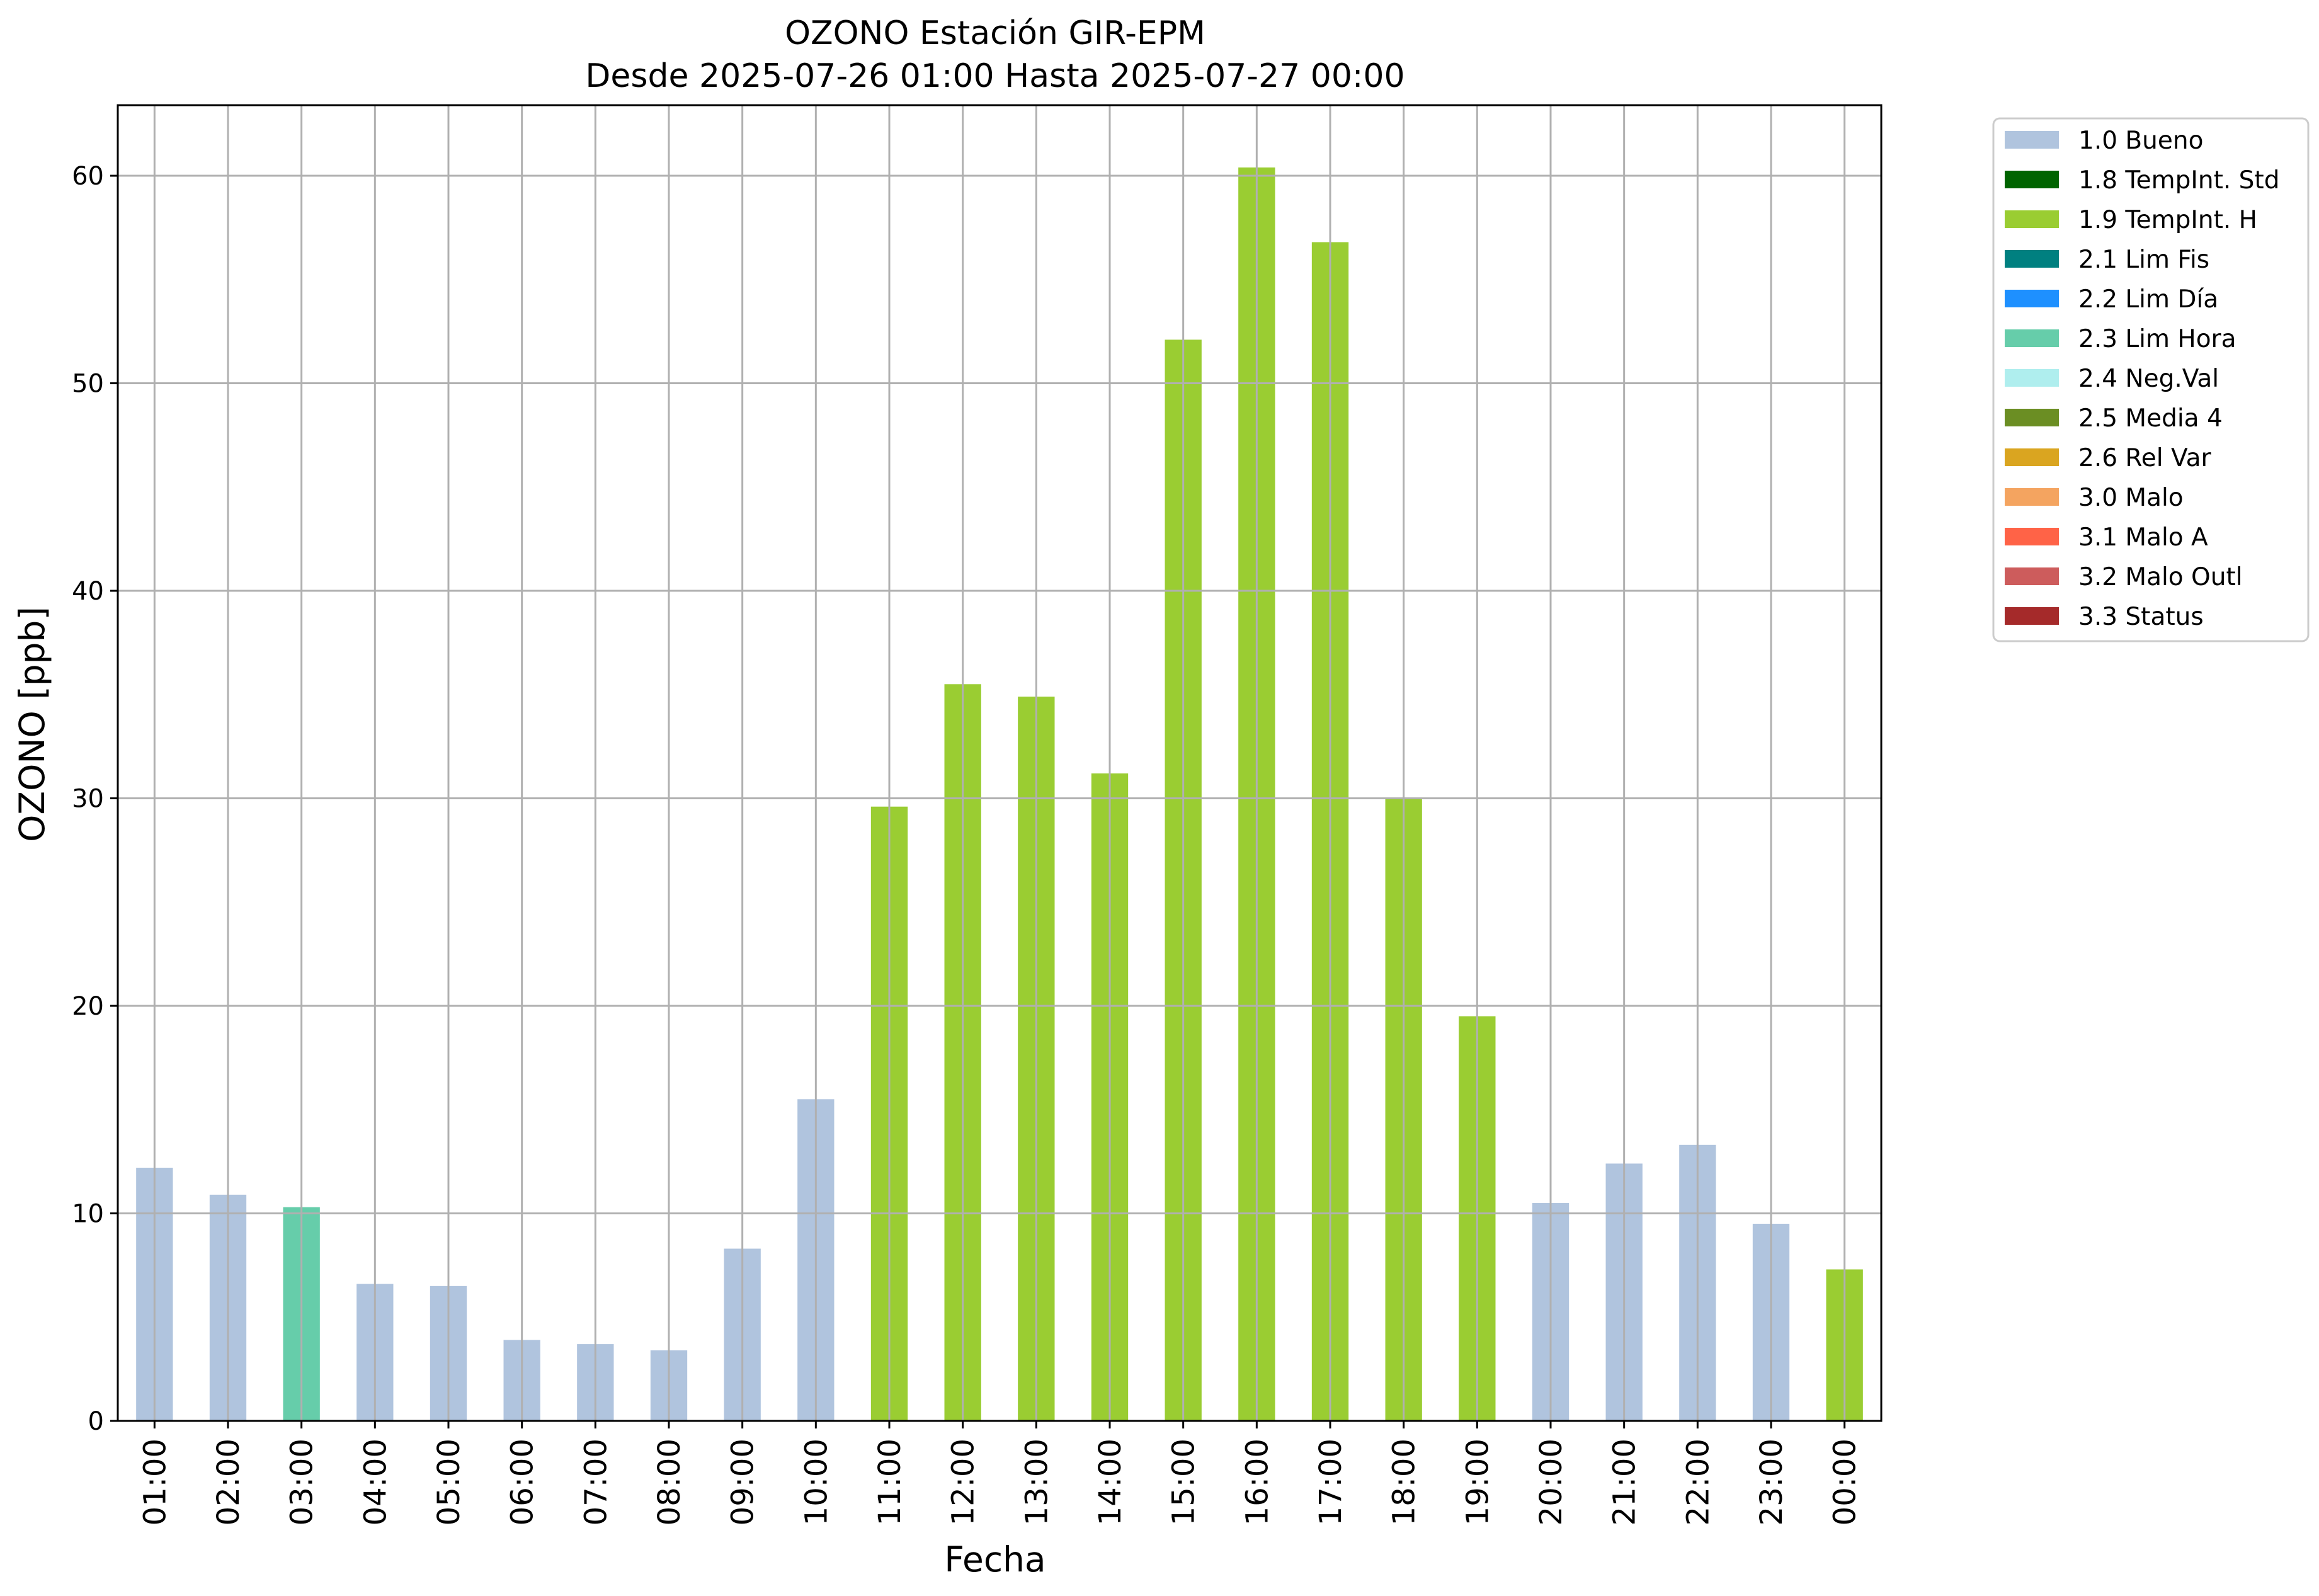 The image size is (2319, 1596). What do you see at coordinates (595, 1482) in the screenshot?
I see `x-tick-label: 07:00` at bounding box center [595, 1482].